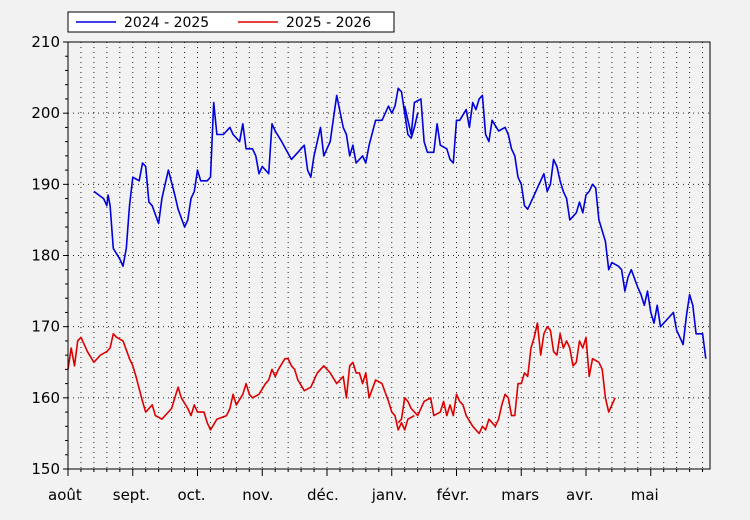 The width and height of the screenshot is (750, 520). What do you see at coordinates (580, 495) in the screenshot?
I see `x-tick-label: avr.` at bounding box center [580, 495].